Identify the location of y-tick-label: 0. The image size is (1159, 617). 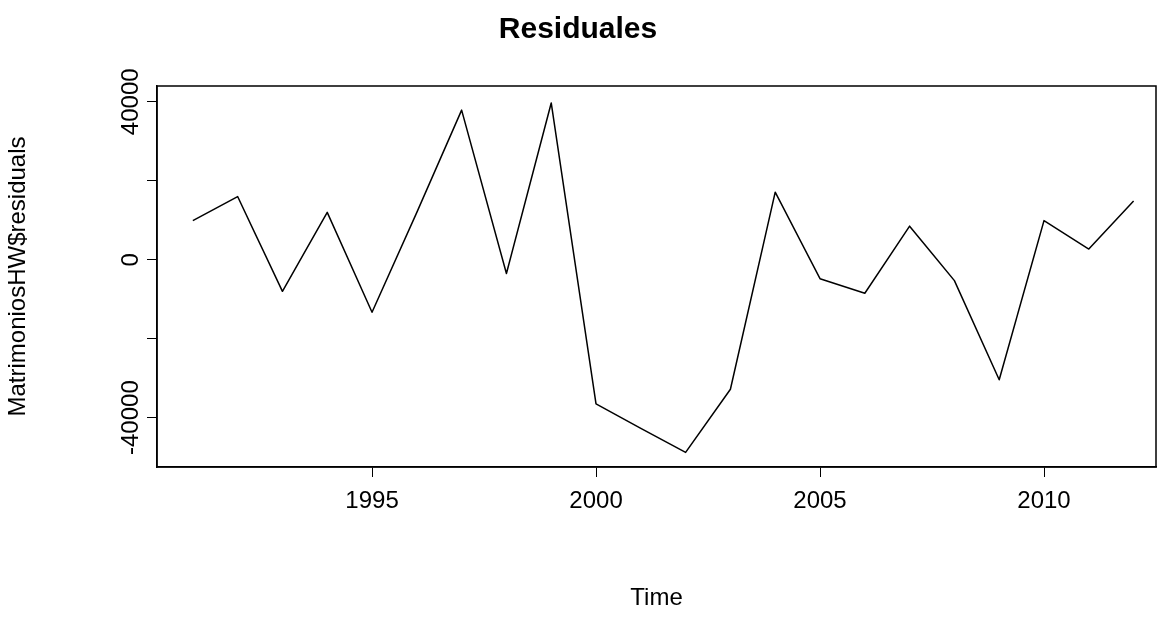
(129, 260).